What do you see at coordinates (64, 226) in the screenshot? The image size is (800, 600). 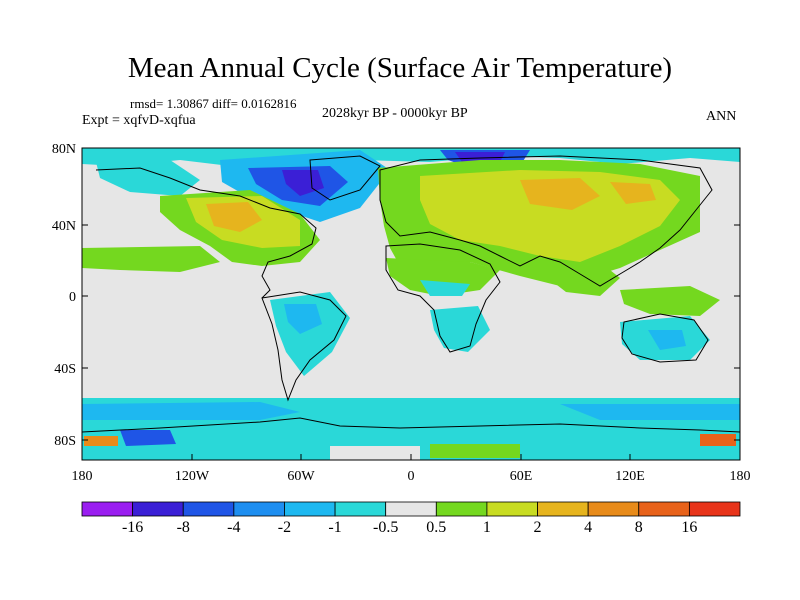 I see `lat-label: 40N` at bounding box center [64, 226].